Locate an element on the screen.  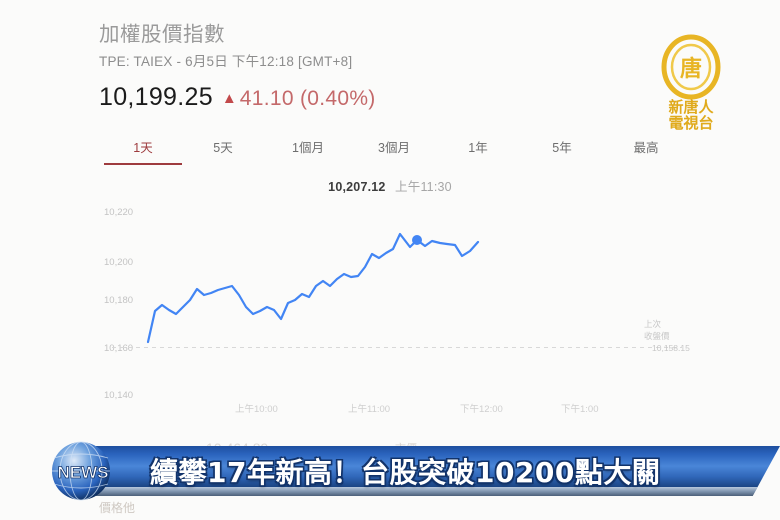
trend-up-icon: ▲ is located at coordinates (229, 98).